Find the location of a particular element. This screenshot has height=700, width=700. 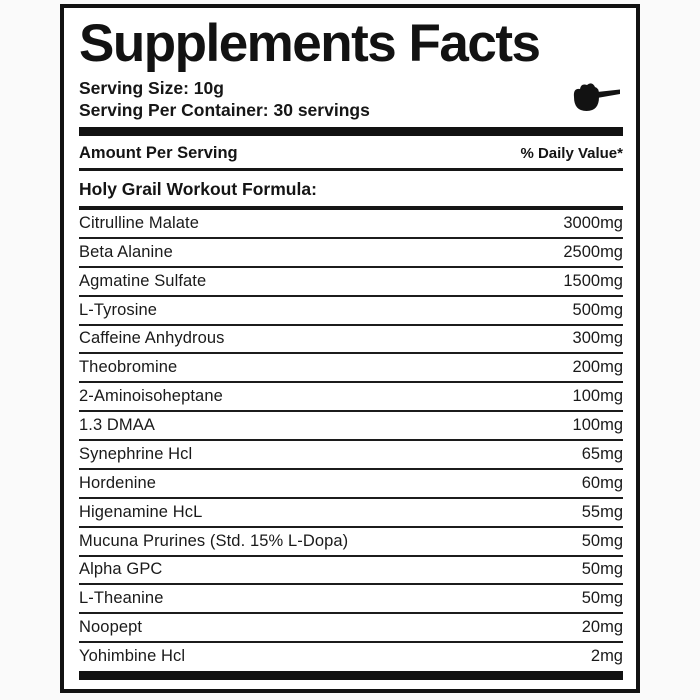

column-header-row: Amount Per Serving % Daily Value* is located at coordinates (351, 153).